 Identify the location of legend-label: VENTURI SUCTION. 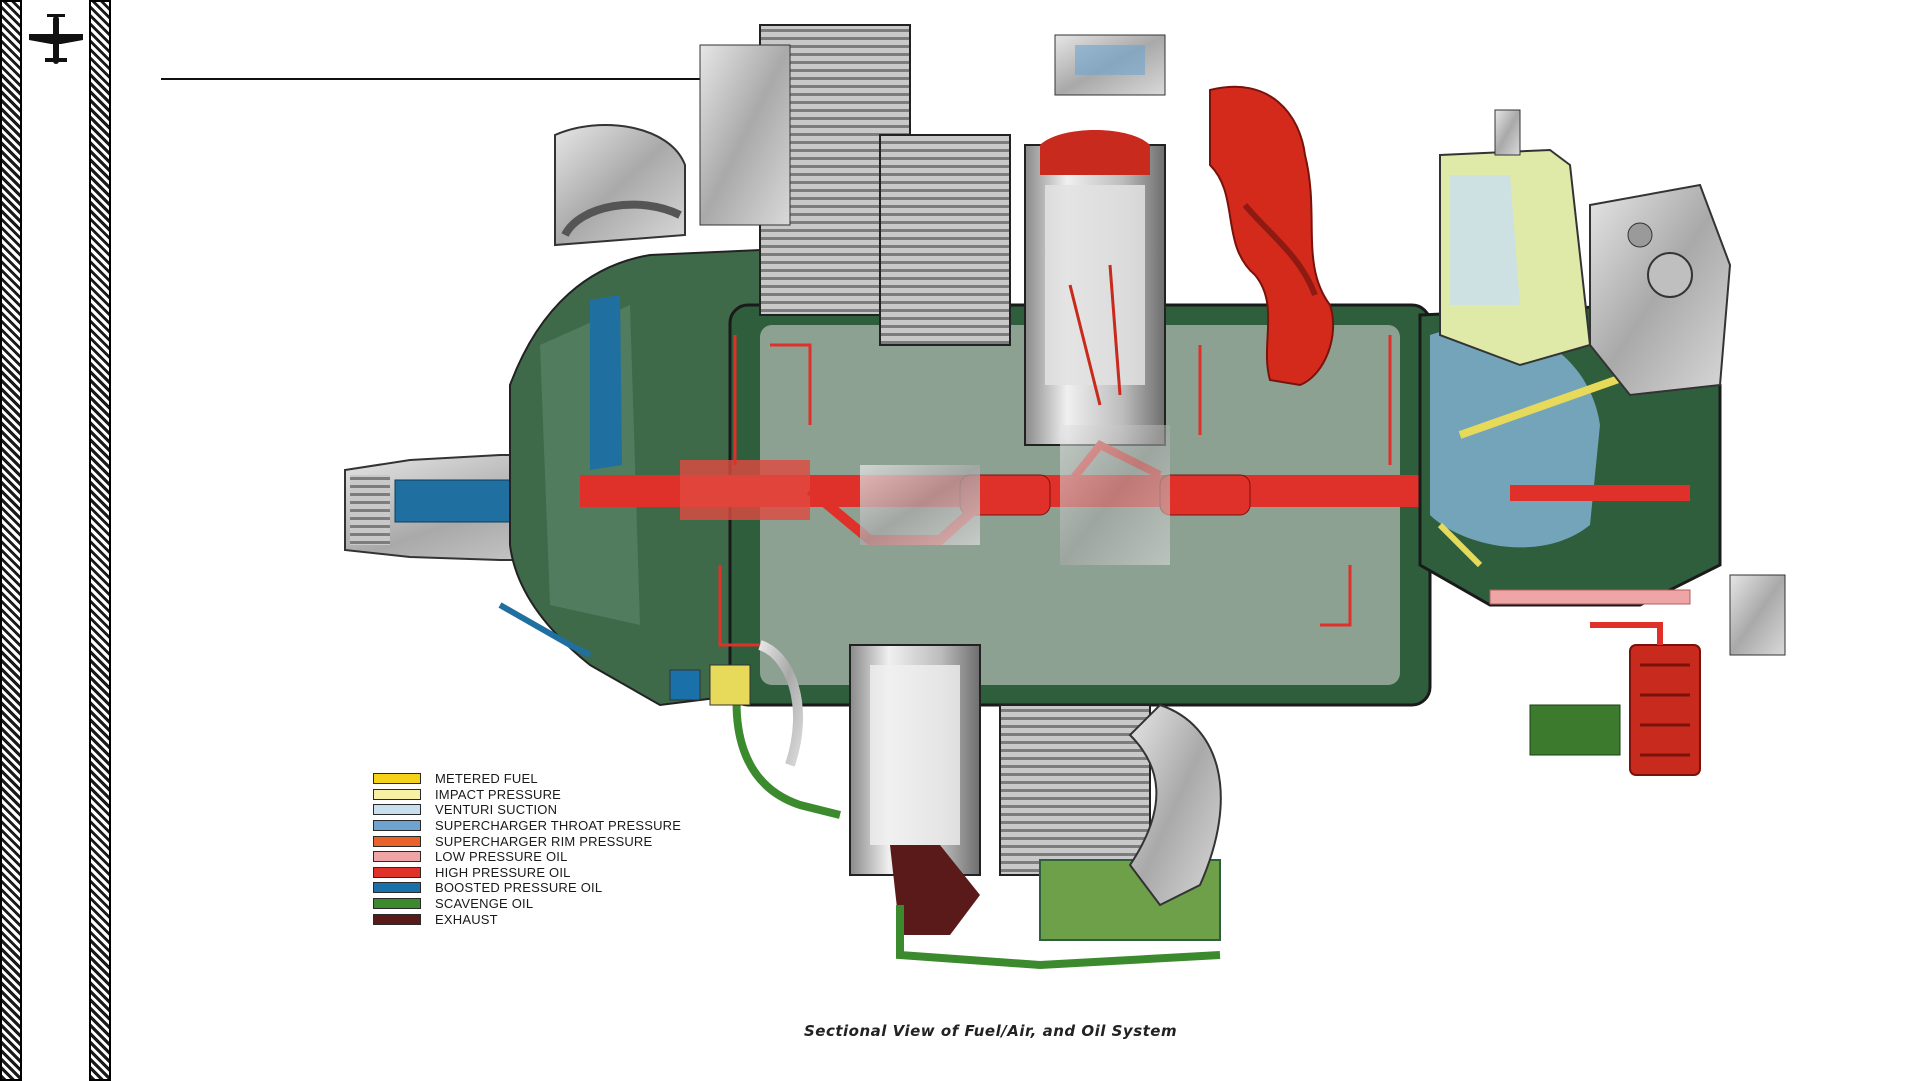
(496, 810).